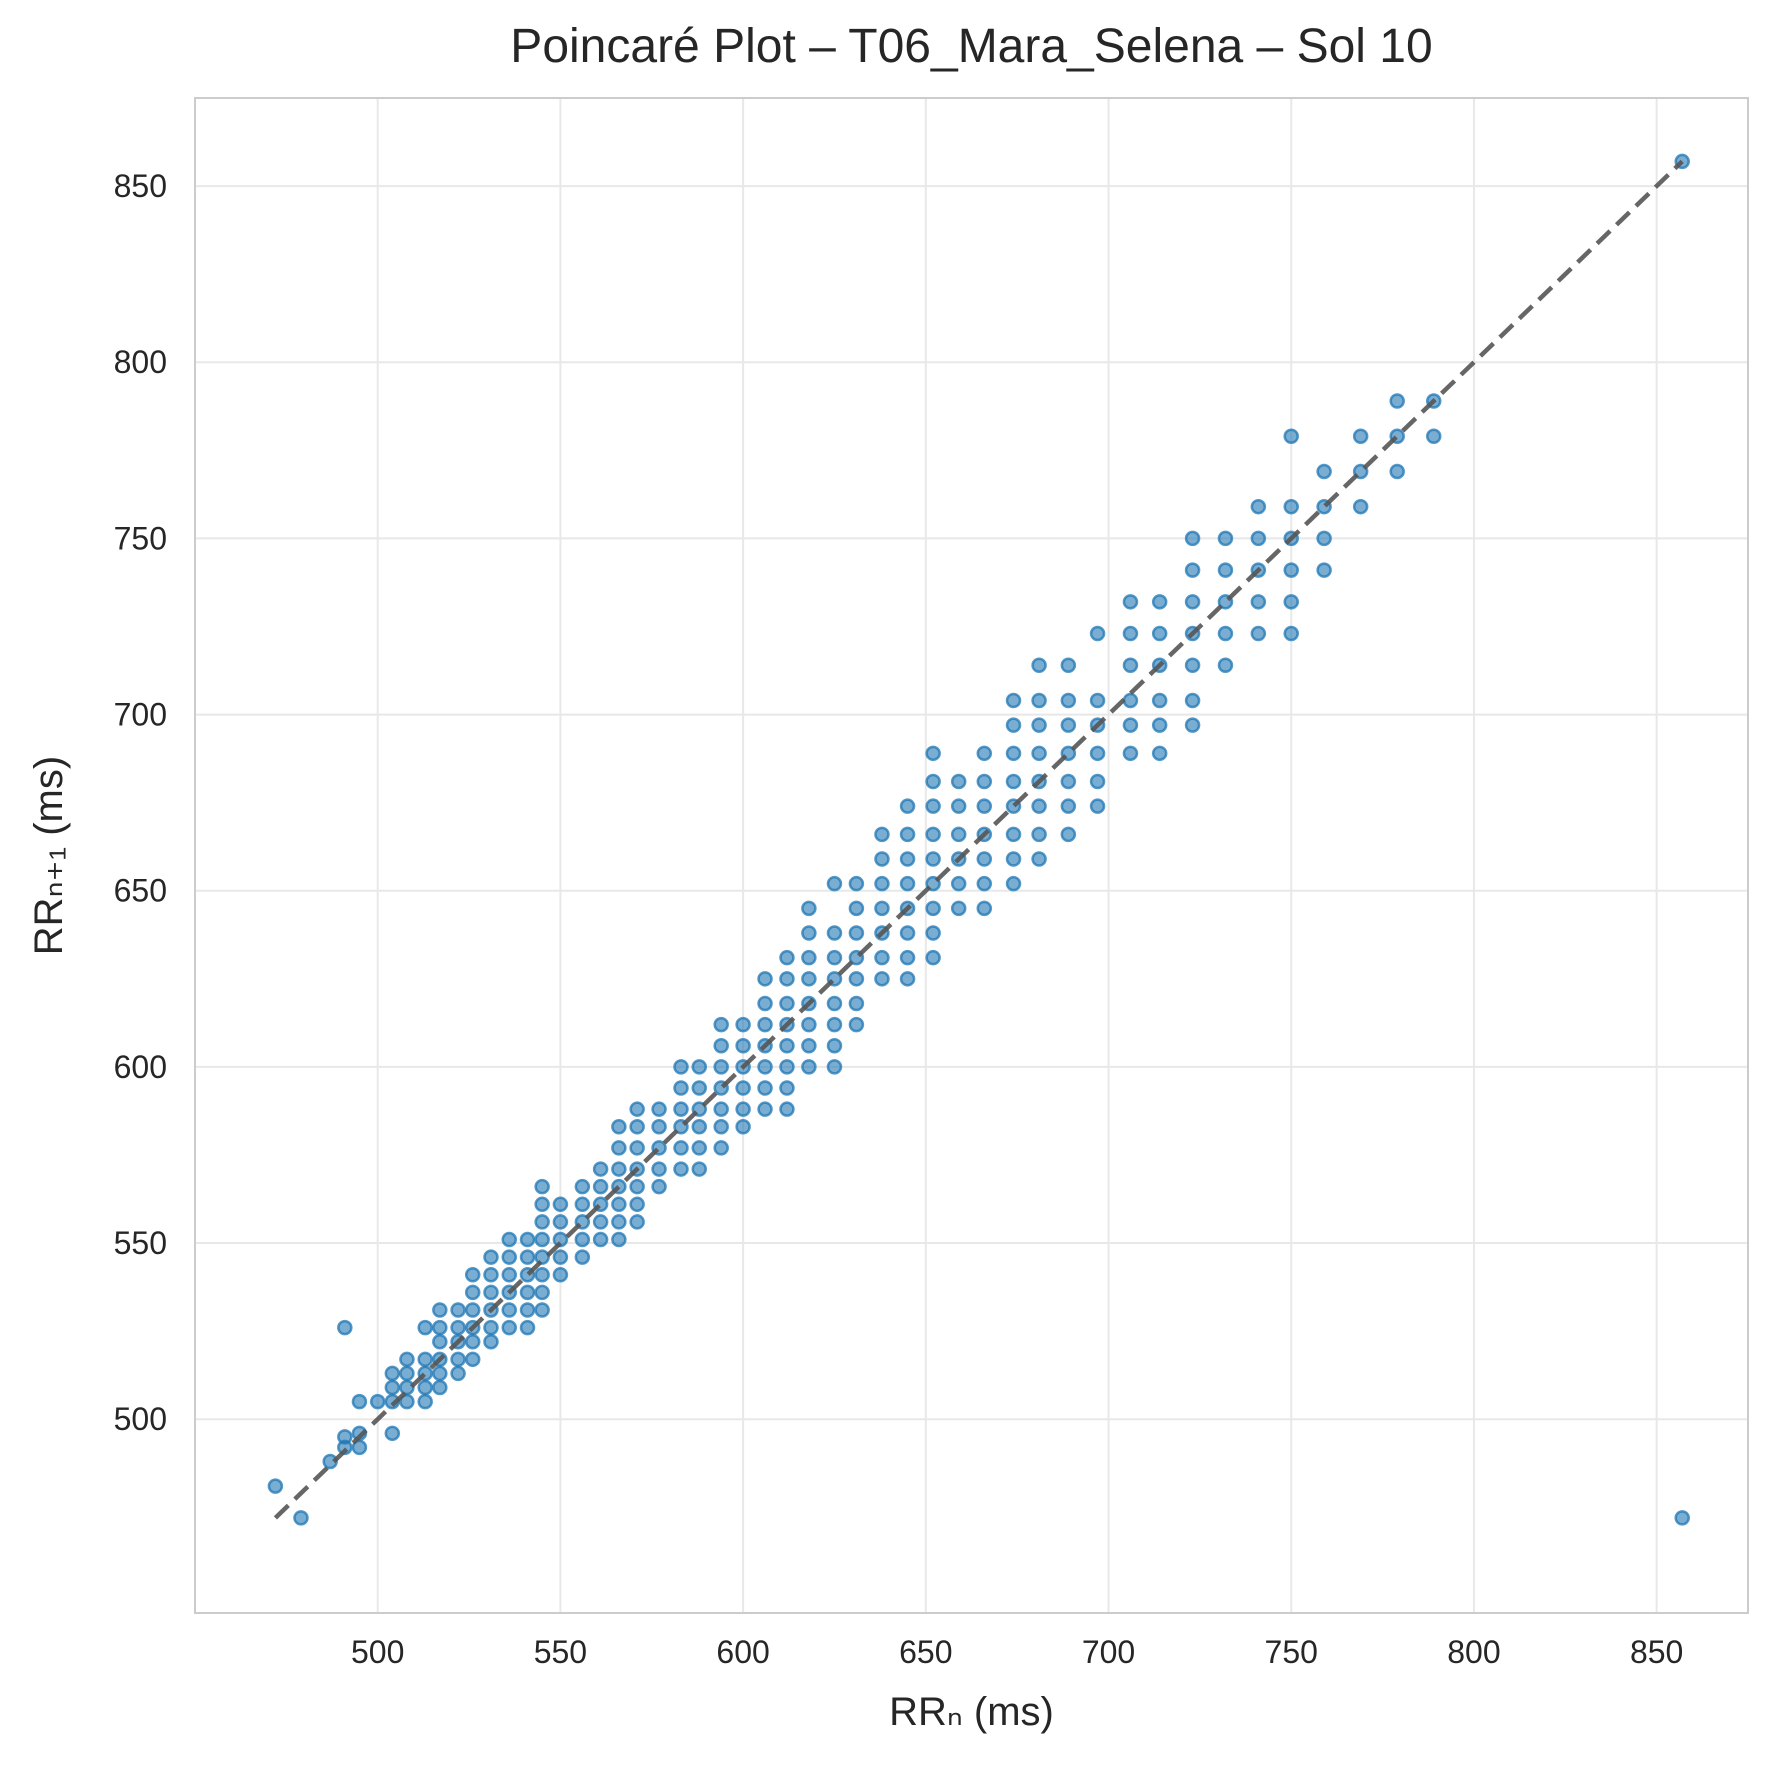 Image resolution: width=1773 pixels, height=1769 pixels. Describe the element at coordinates (1656, 1652) in the screenshot. I see `x-tick-label: 850` at that location.